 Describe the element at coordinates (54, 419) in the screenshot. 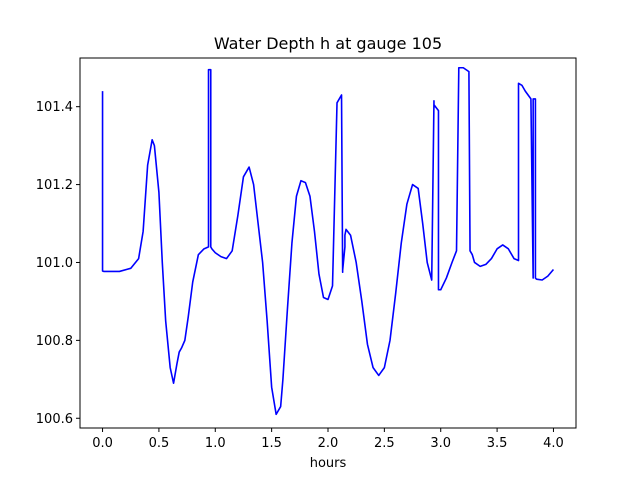

I see `y-tick-label: 100.6` at that location.